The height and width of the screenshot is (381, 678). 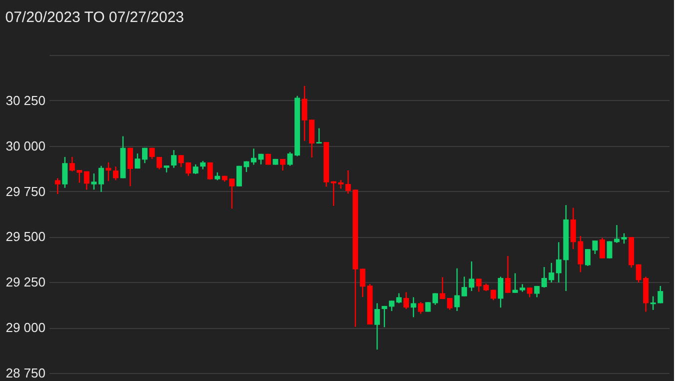 I want to click on y-tick-label: 30 250, so click(x=26, y=100).